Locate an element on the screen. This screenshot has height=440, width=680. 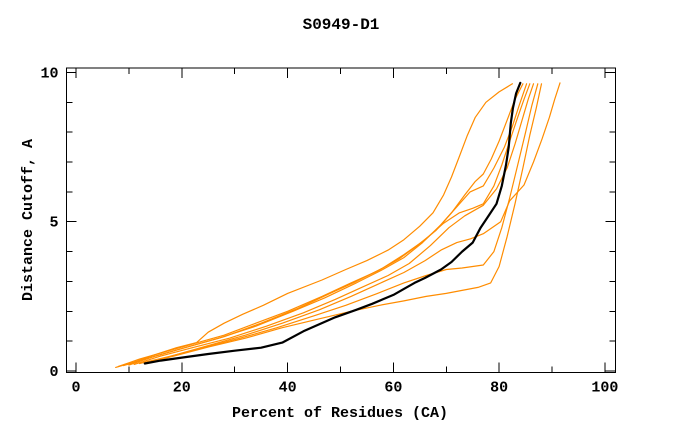
y-tick-label: 0 is located at coordinates (53, 372).